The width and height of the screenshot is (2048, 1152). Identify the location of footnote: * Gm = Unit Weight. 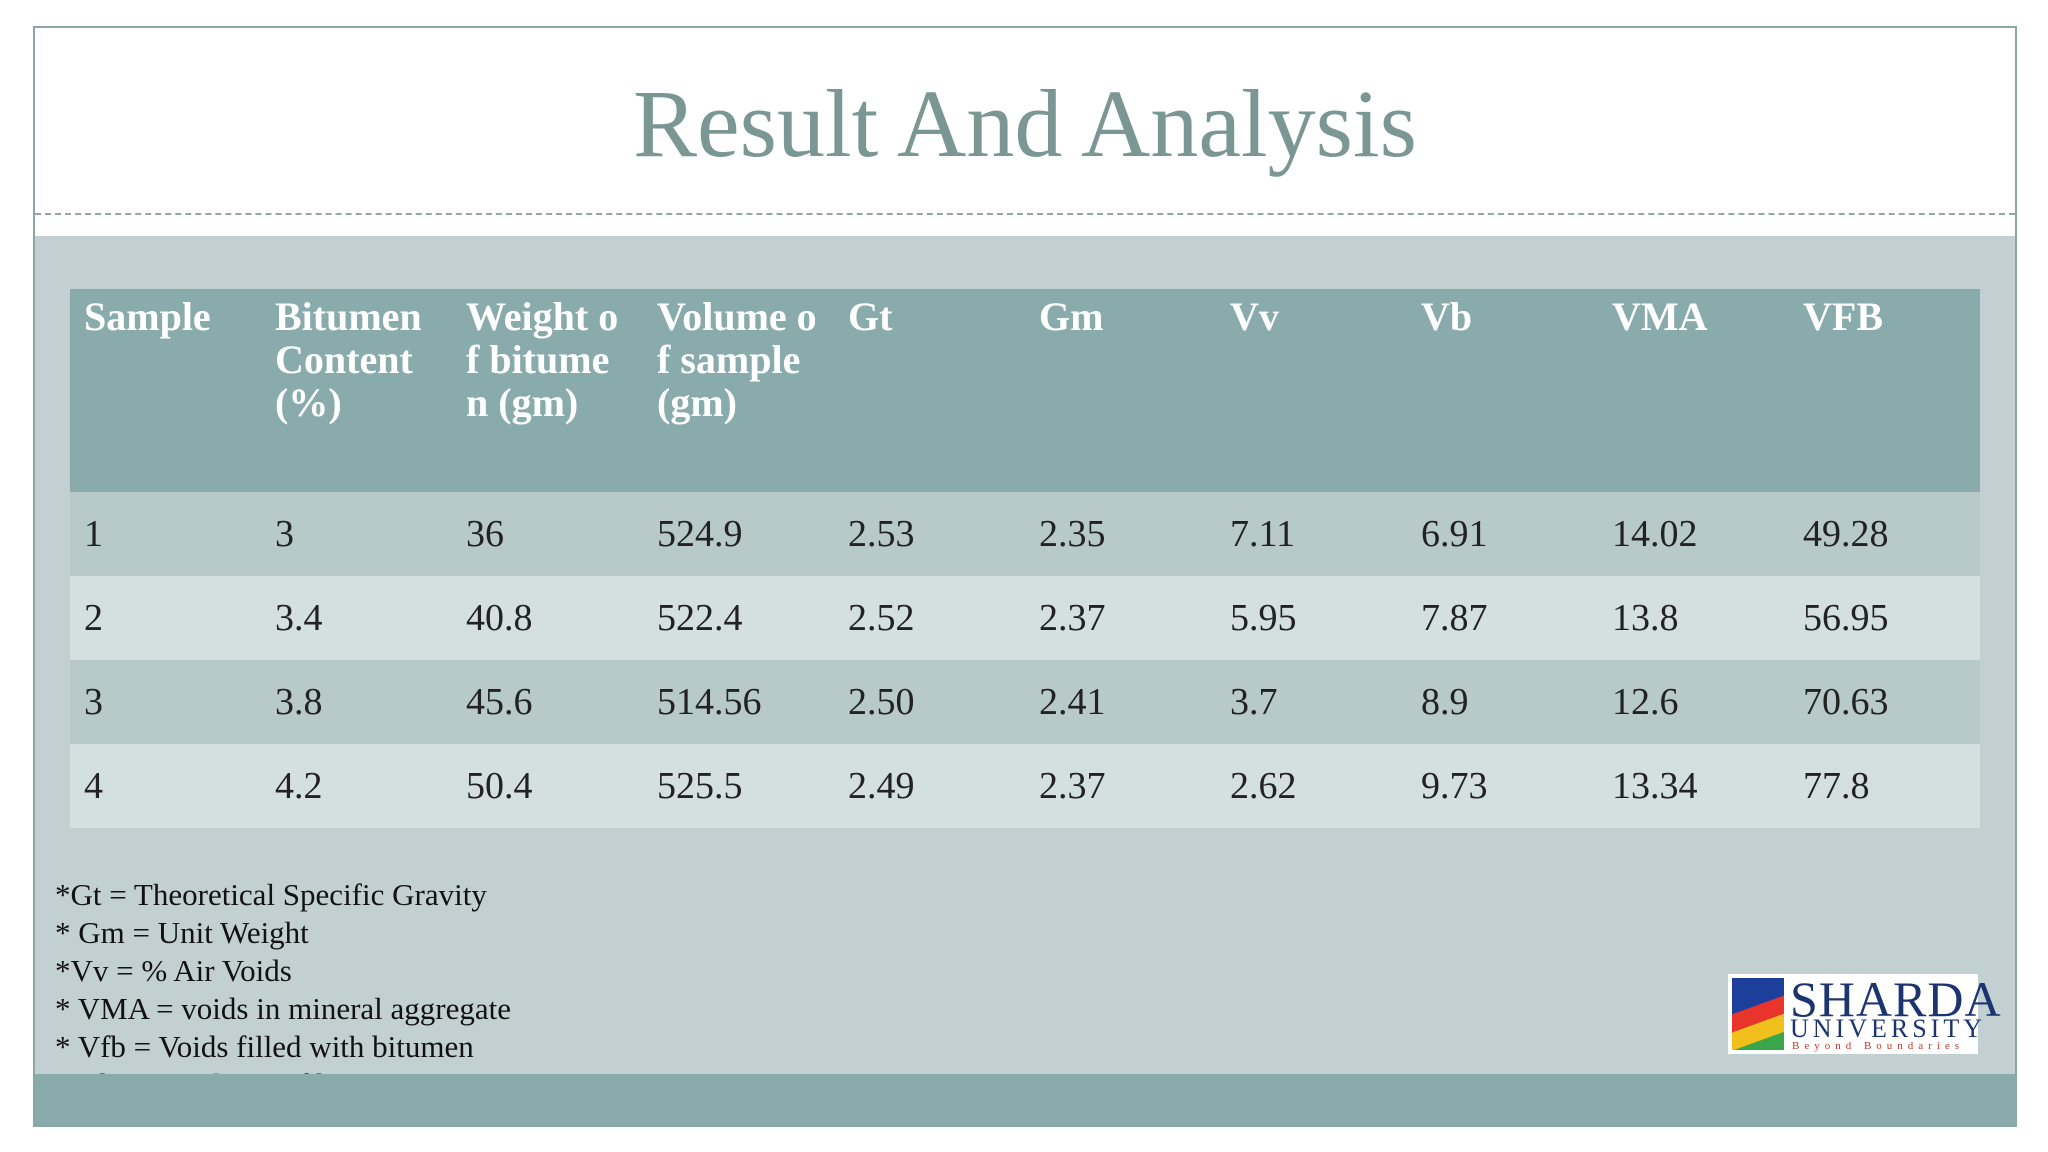
(182, 932).